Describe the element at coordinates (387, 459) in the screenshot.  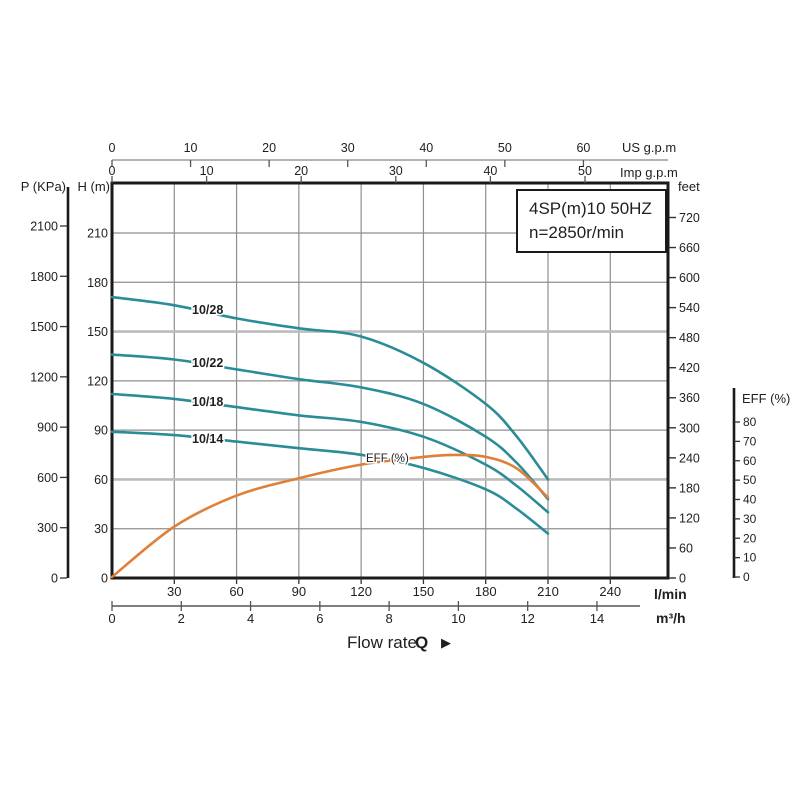
I see `eff-curve-label: EFF (%)` at that location.